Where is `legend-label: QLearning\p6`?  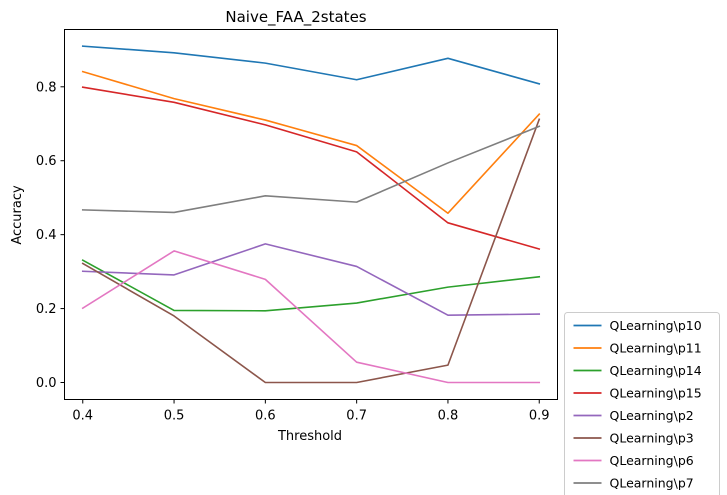
legend-label: QLearning\p6 is located at coordinates (652, 460).